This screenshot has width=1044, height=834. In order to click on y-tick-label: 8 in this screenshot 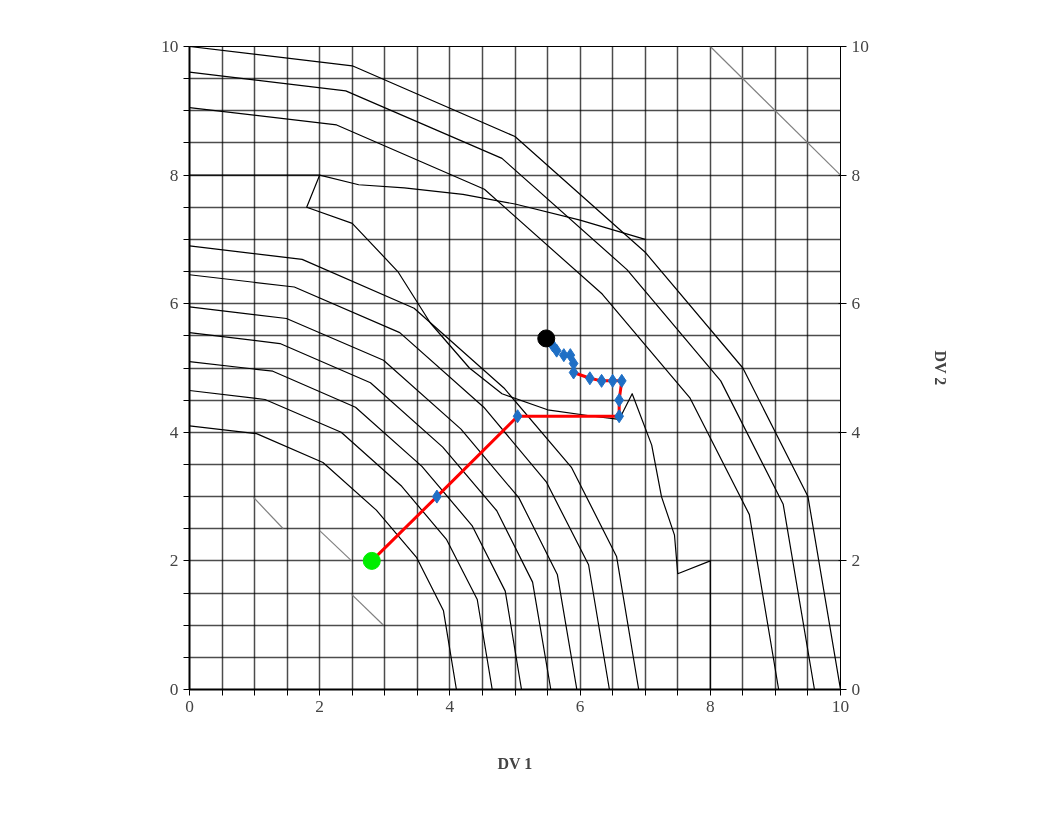, I will do `click(174, 175)`.